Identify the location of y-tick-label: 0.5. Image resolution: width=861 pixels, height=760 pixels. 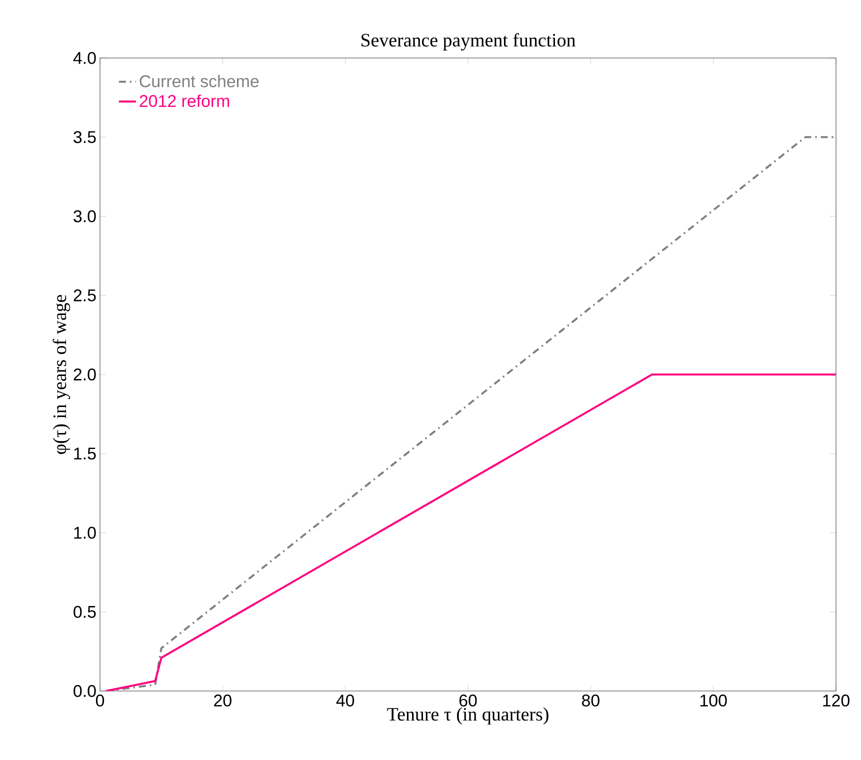
(85, 612).